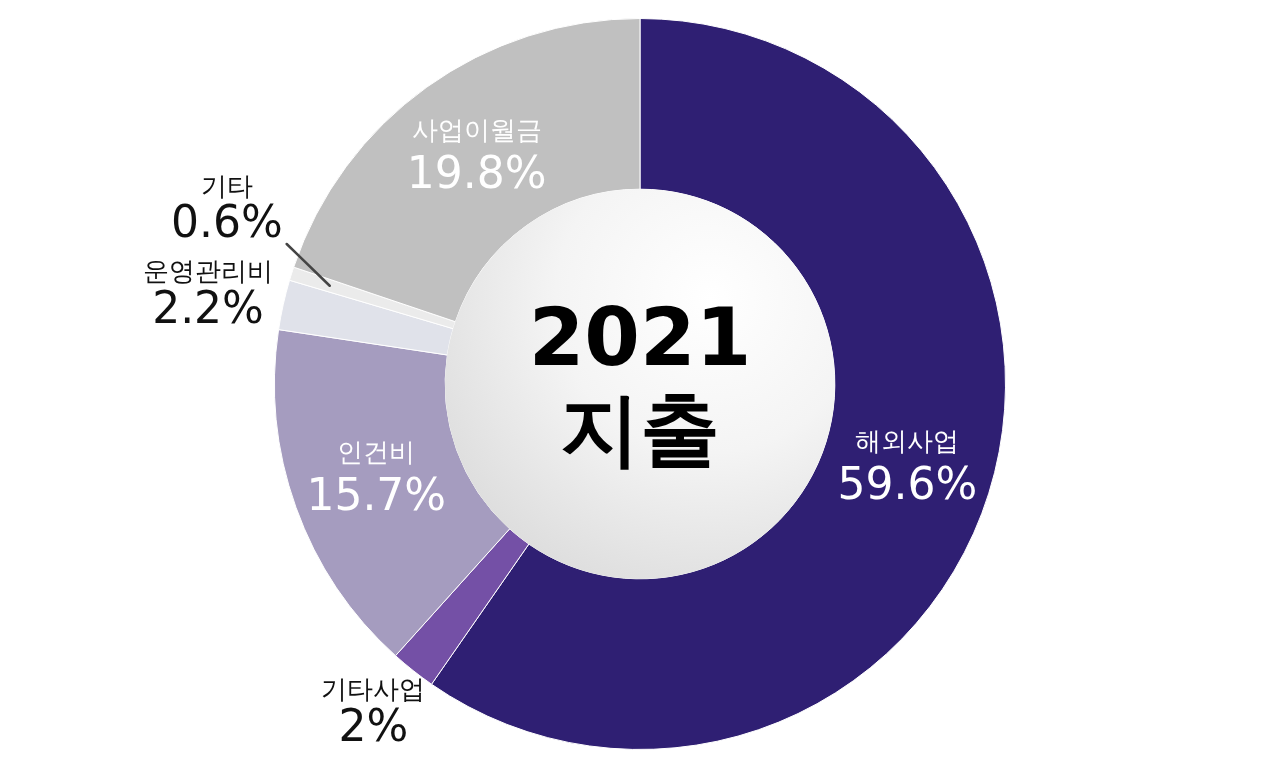  I want to click on slice-label: 인건비, so click(376, 452).